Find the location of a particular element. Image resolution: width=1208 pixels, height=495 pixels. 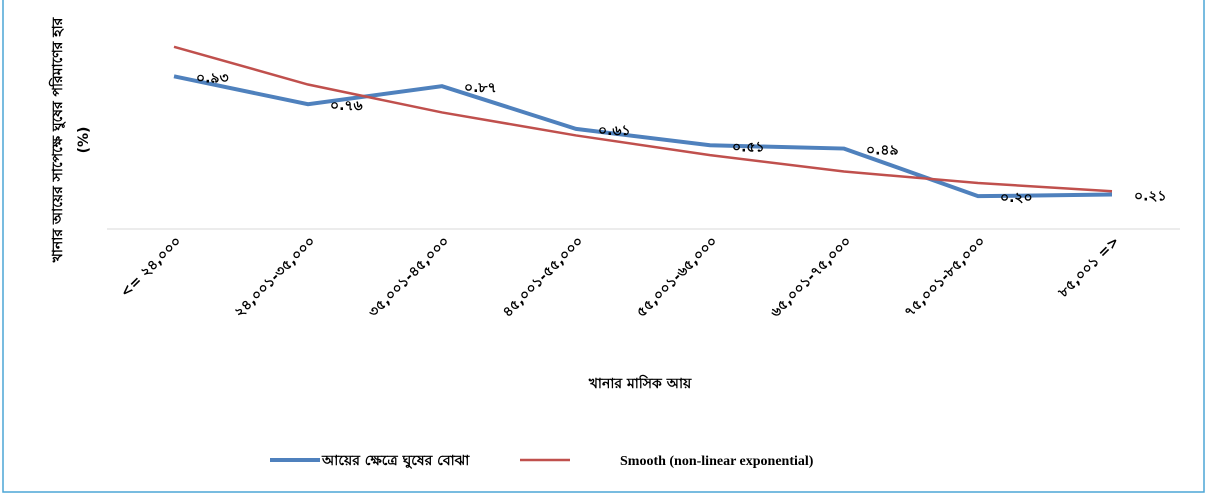

data-label: ০.৯৩ is located at coordinates (212, 78).